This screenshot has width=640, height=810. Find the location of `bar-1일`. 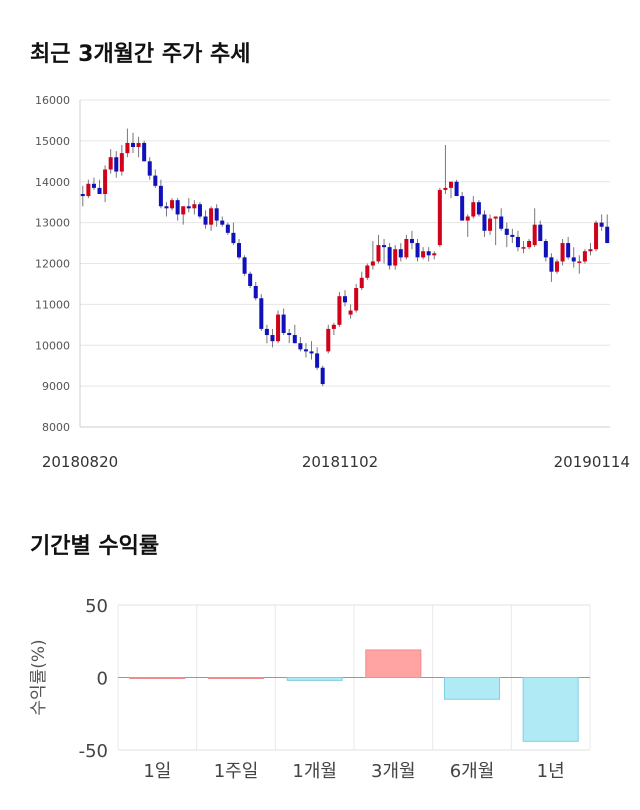

bar-1일 is located at coordinates (157, 678).